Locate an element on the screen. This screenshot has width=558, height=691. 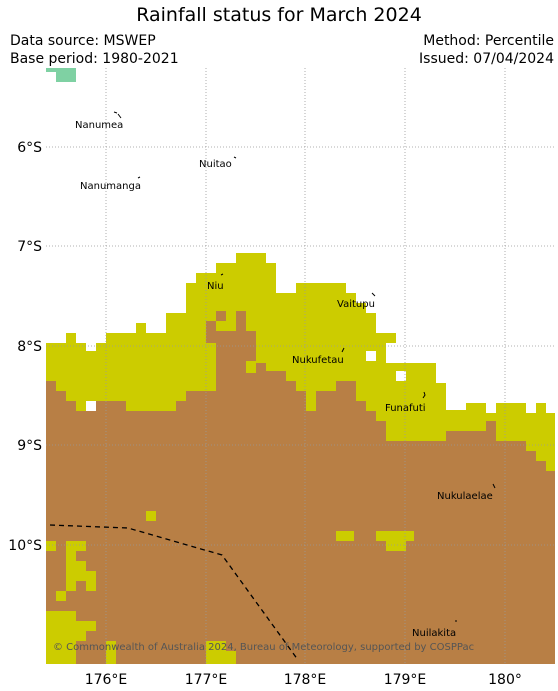
eez-boundary-line is located at coordinates (174, 592).